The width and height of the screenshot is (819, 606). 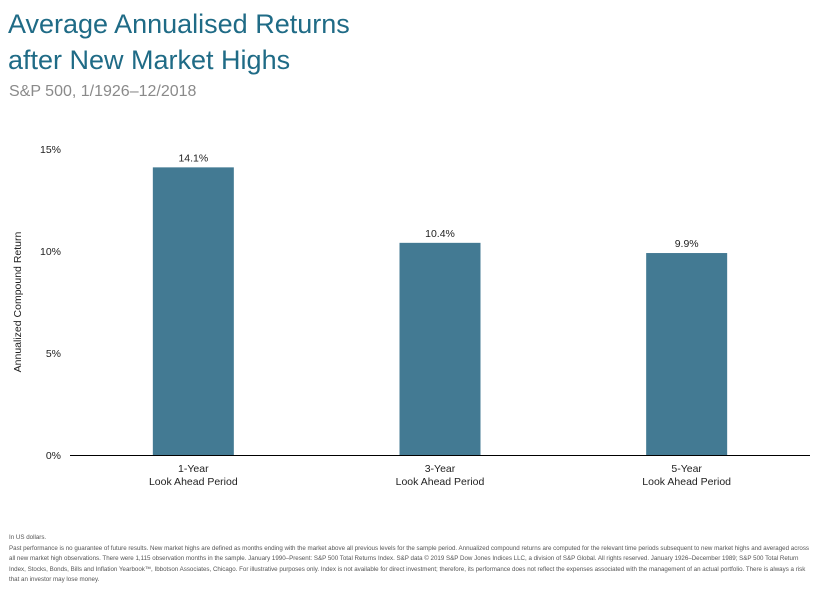 I want to click on y-tick-label: 15%, so click(x=50, y=150).